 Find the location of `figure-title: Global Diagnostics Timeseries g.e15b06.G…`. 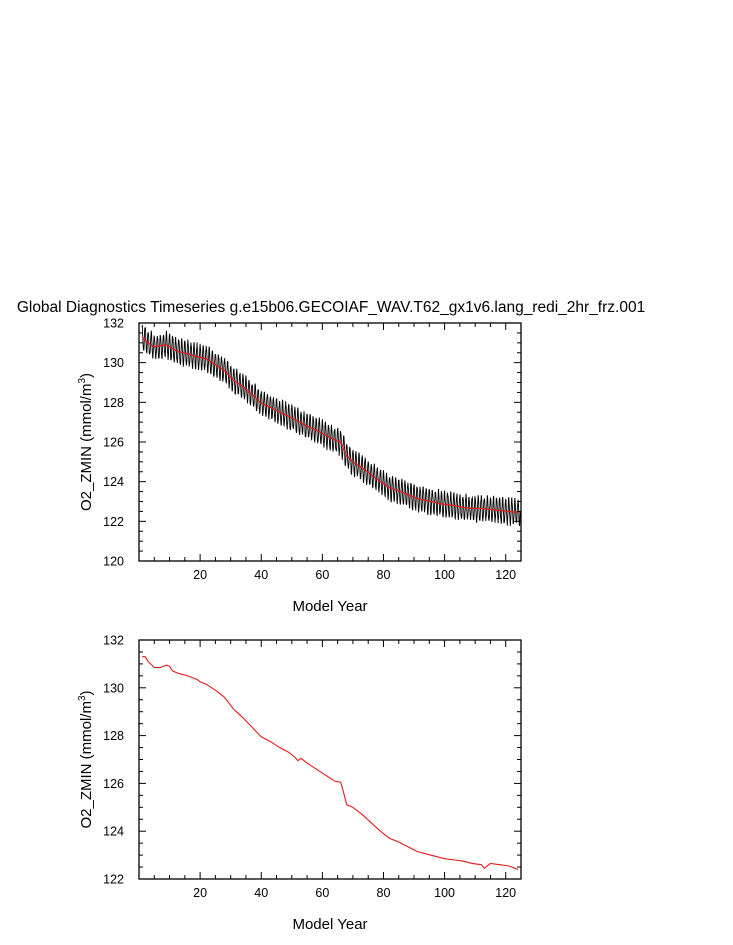

figure-title: Global Diagnostics Timeseries g.e15b06.G… is located at coordinates (331, 307).